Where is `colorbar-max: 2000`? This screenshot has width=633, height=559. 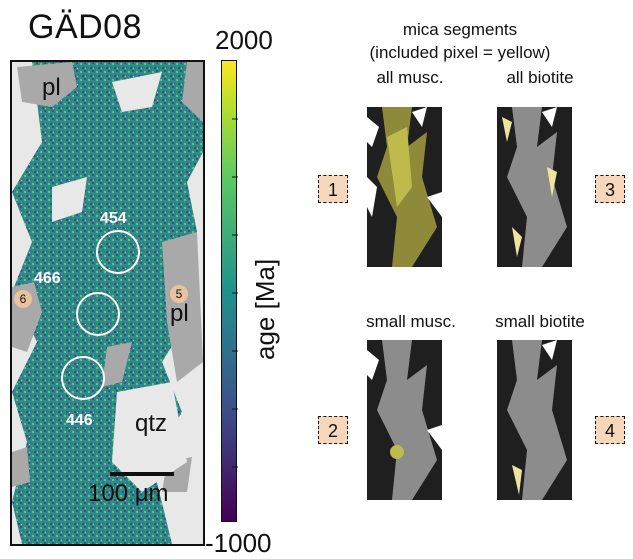
colorbar-max: 2000 is located at coordinates (244, 40).